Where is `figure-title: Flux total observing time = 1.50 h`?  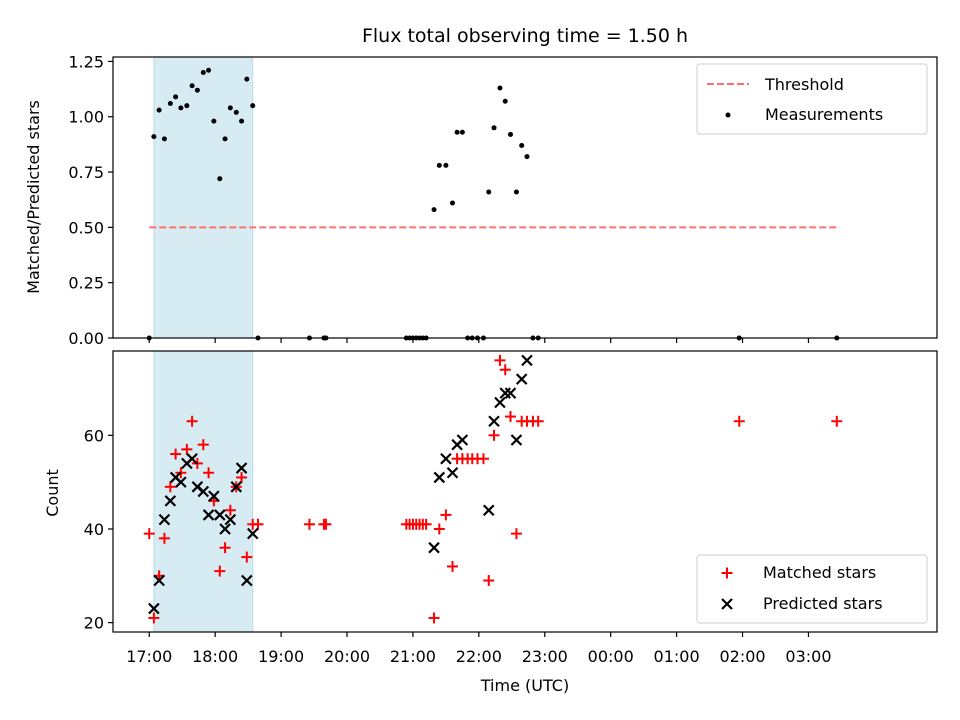
figure-title: Flux total observing time = 1.50 h is located at coordinates (525, 36).